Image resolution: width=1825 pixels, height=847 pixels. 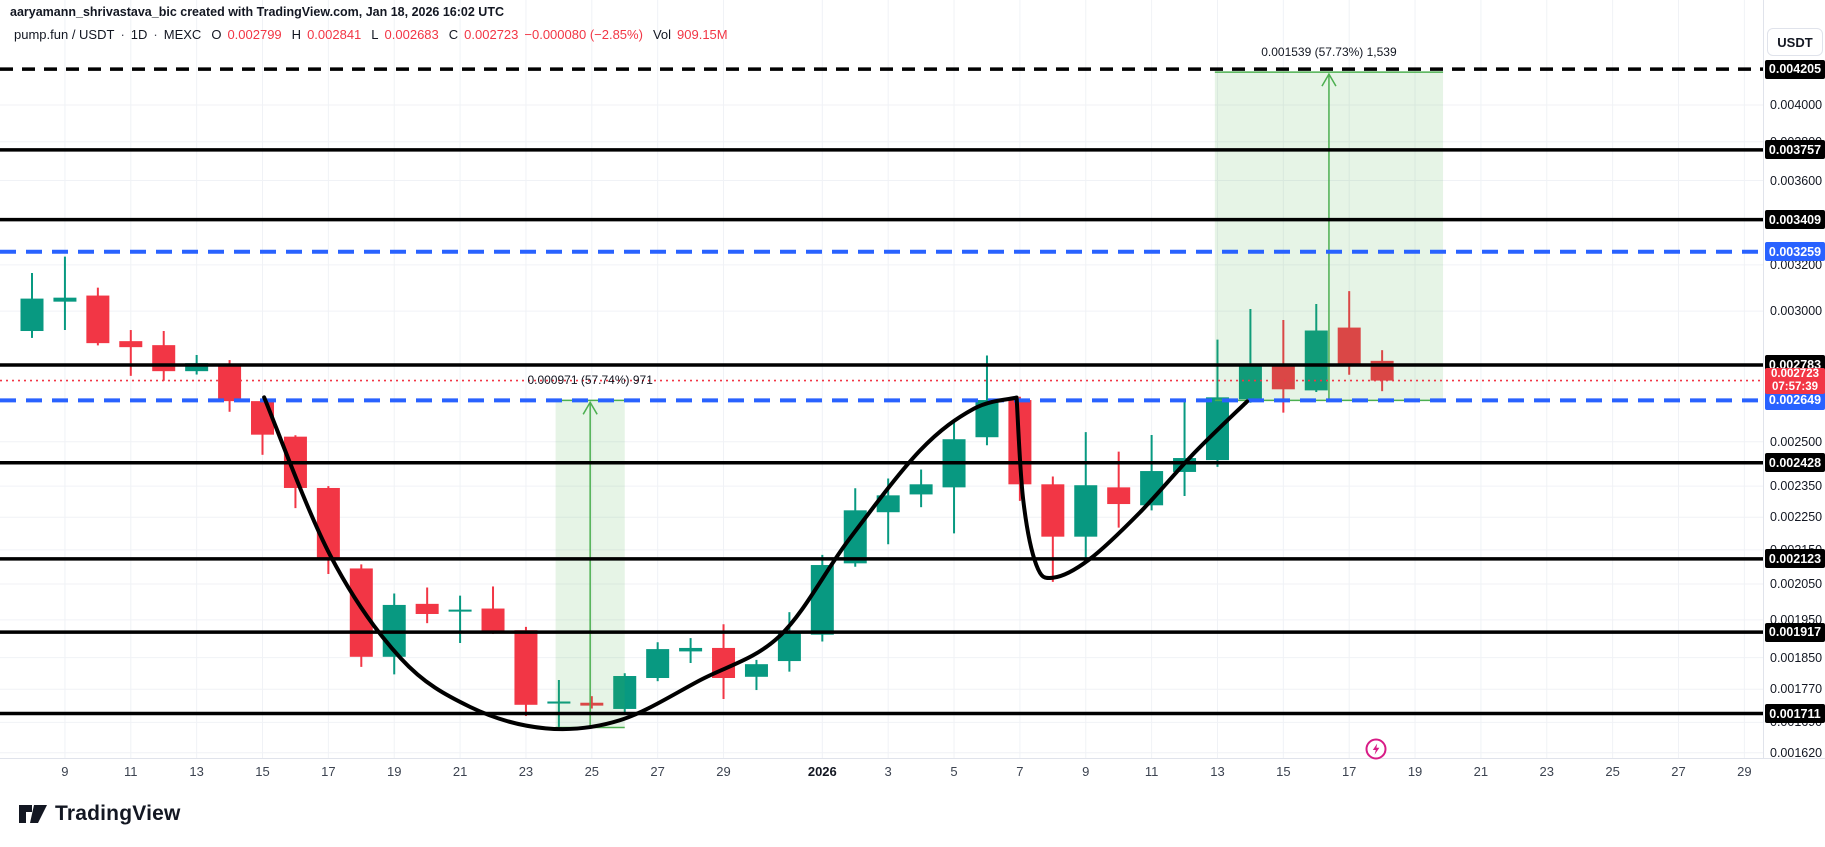 I want to click on measure-label-small: 0.000971 (57.74%) 971, so click(x=590, y=380).